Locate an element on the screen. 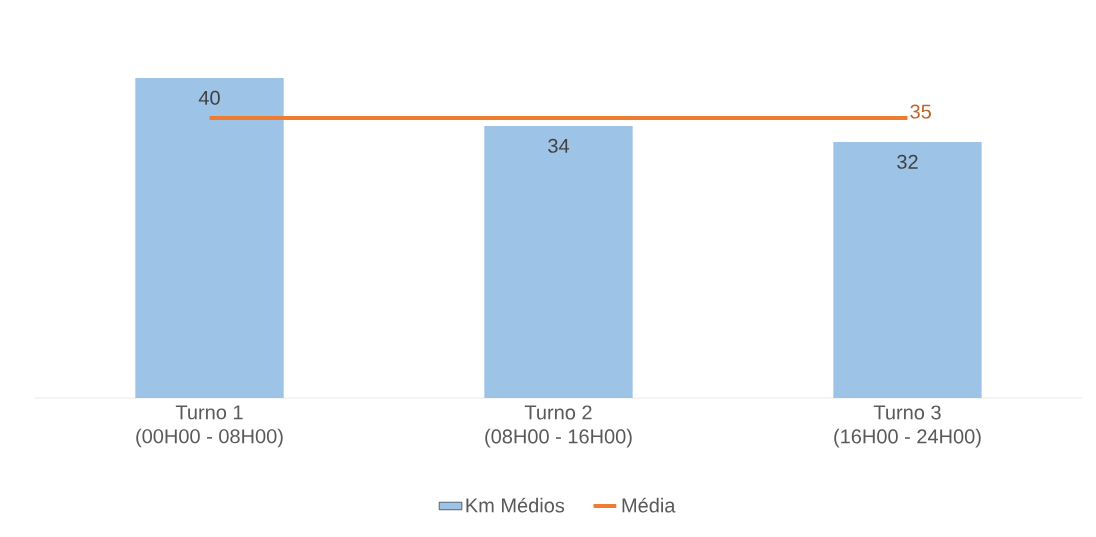  legend-label: Média is located at coordinates (649, 505).